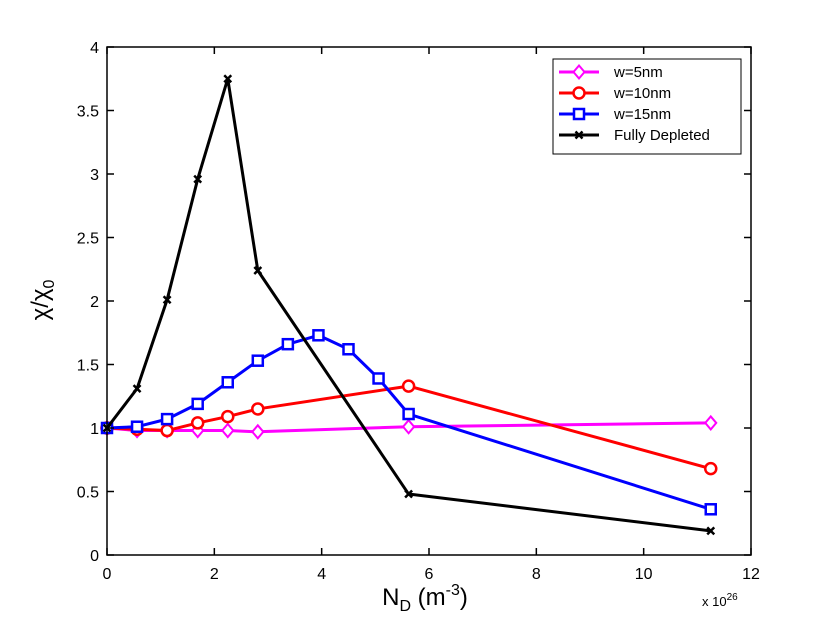 This screenshot has height=625, width=830. What do you see at coordinates (405, 606) in the screenshot?
I see `x-axis-label-sub: D` at bounding box center [405, 606].